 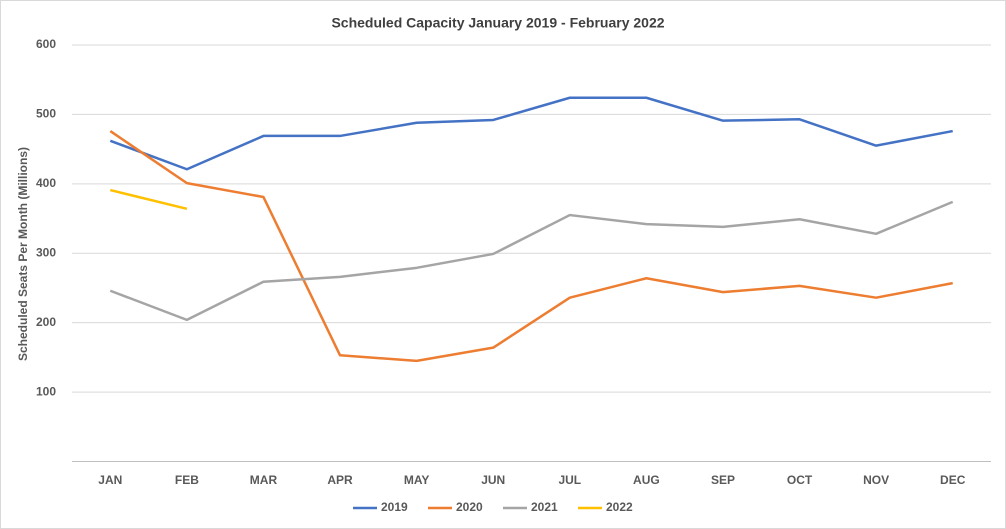 What do you see at coordinates (723, 480) in the screenshot?
I see `x-tick-label: SEP` at bounding box center [723, 480].